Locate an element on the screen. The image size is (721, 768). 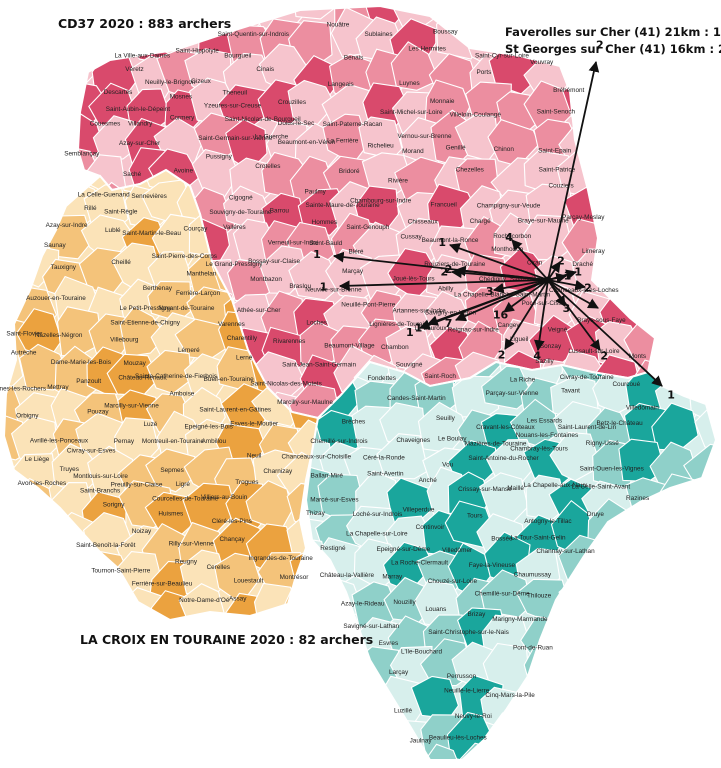
commune-label: Sonzay is located at coordinates (551, 346).